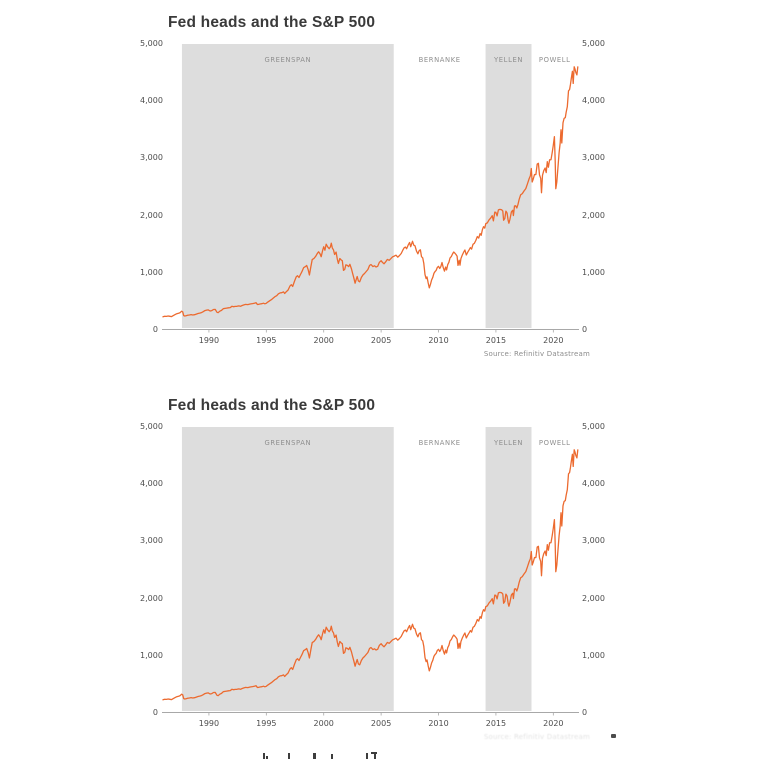  I want to click on source-credit-faded: Source: Refinitiv Datastream, so click(536, 737).